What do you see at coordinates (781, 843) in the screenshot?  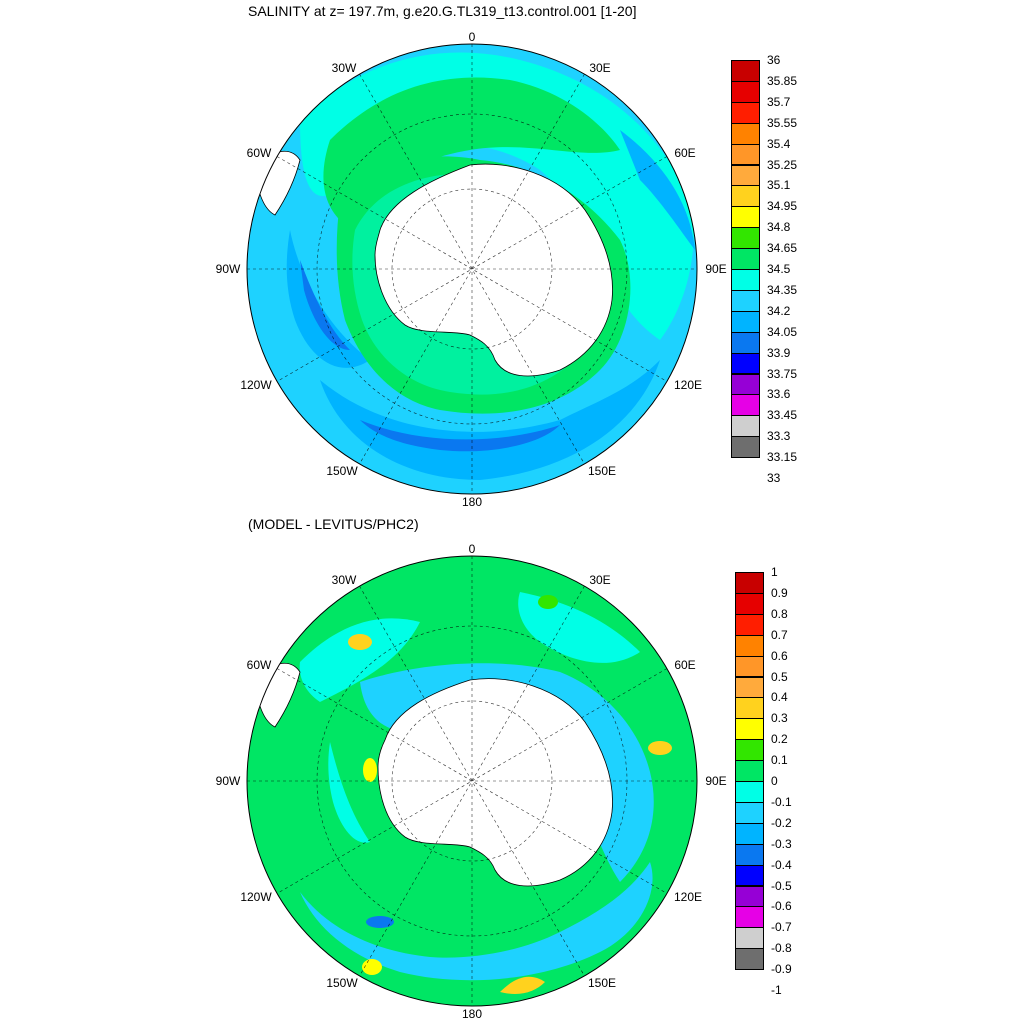 I see `colorbar-label: -0.3` at bounding box center [781, 843].